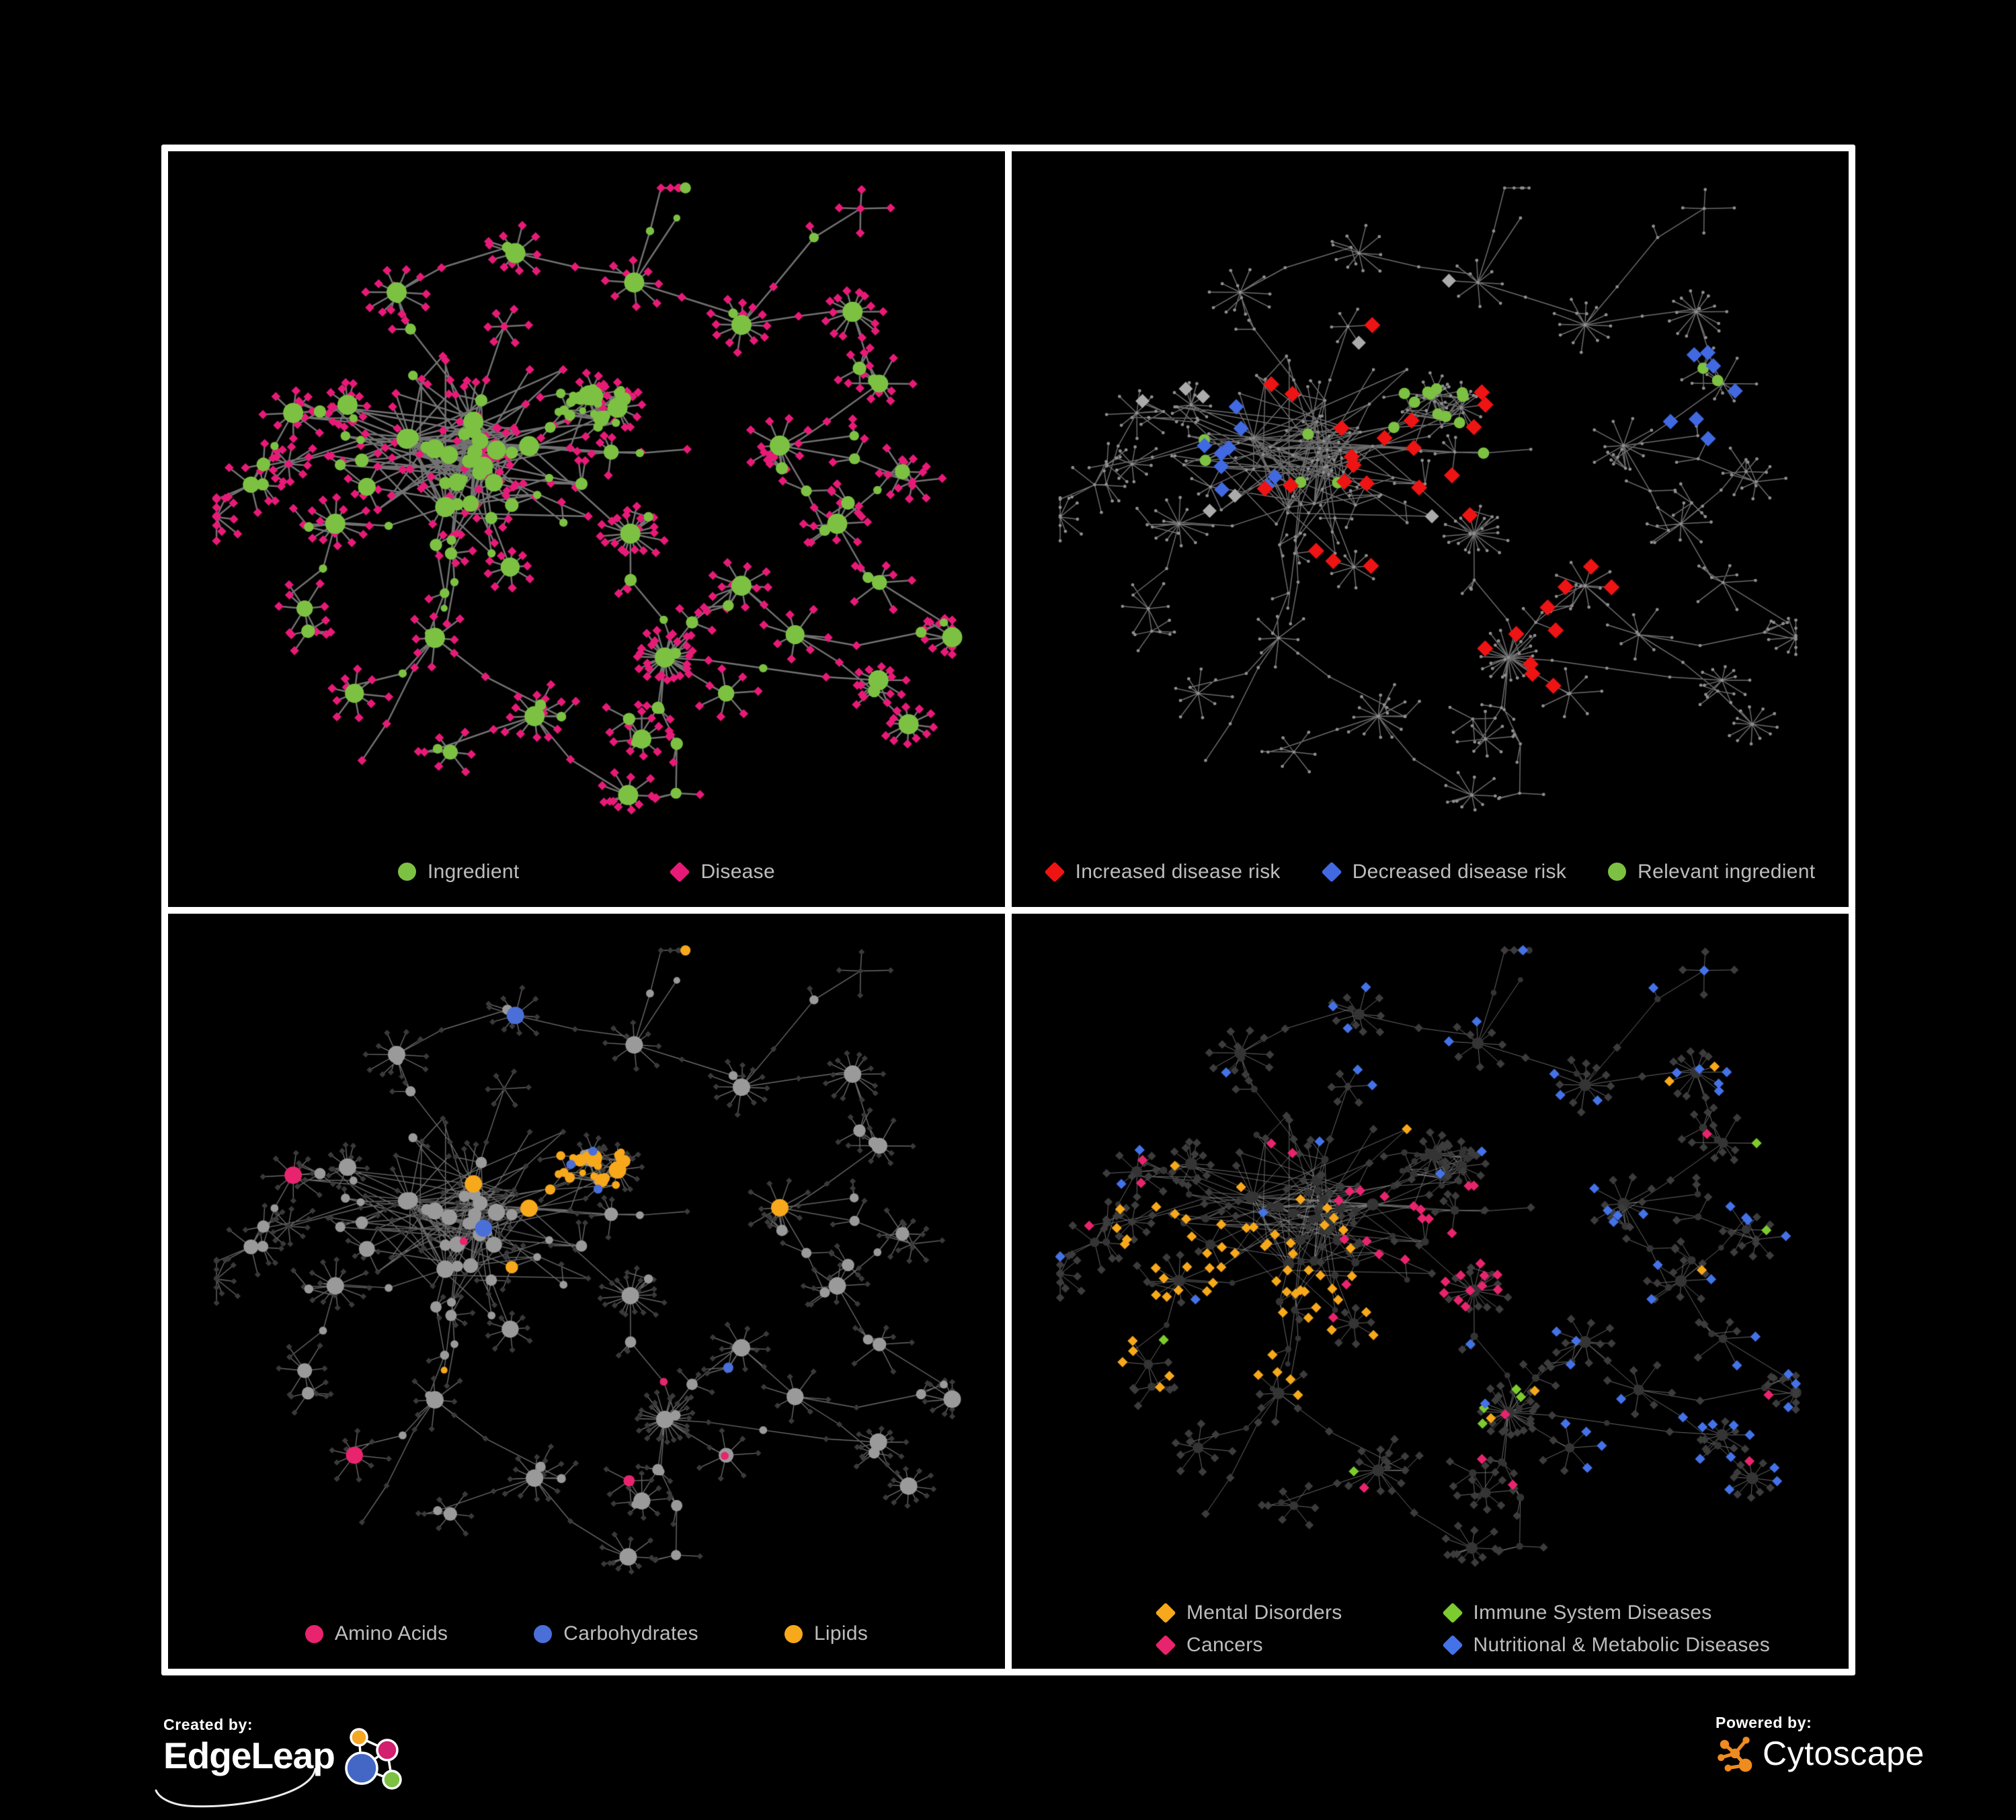 This screenshot has height=1820, width=2016. Describe the element at coordinates (1264, 1612) in the screenshot. I see `legend-label-mental-disorders: Mental Disorders` at that location.